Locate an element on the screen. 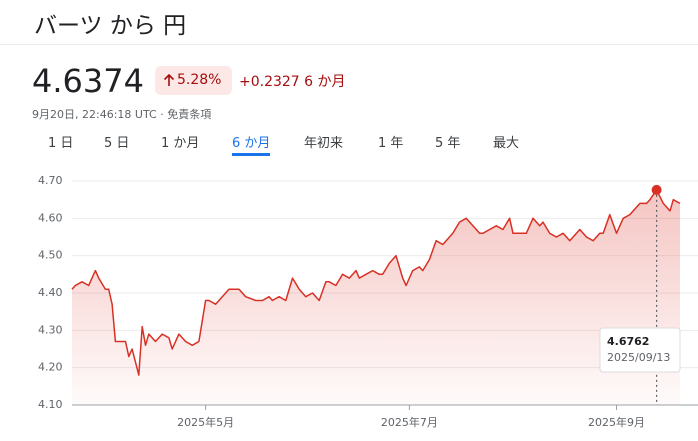 The height and width of the screenshot is (441, 698). change: +0.2327 6 か月 is located at coordinates (292, 81).